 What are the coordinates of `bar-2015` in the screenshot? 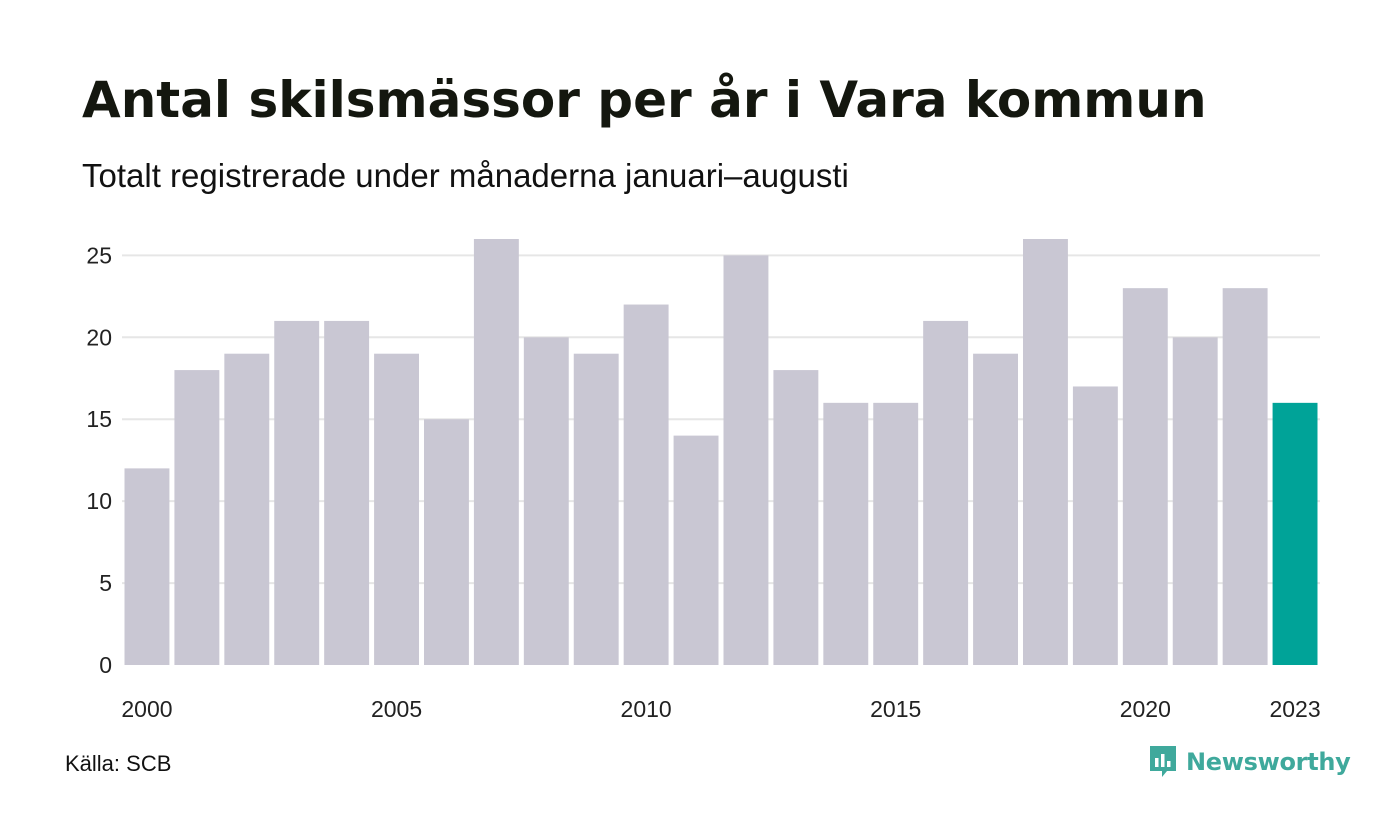 It's located at (896, 533).